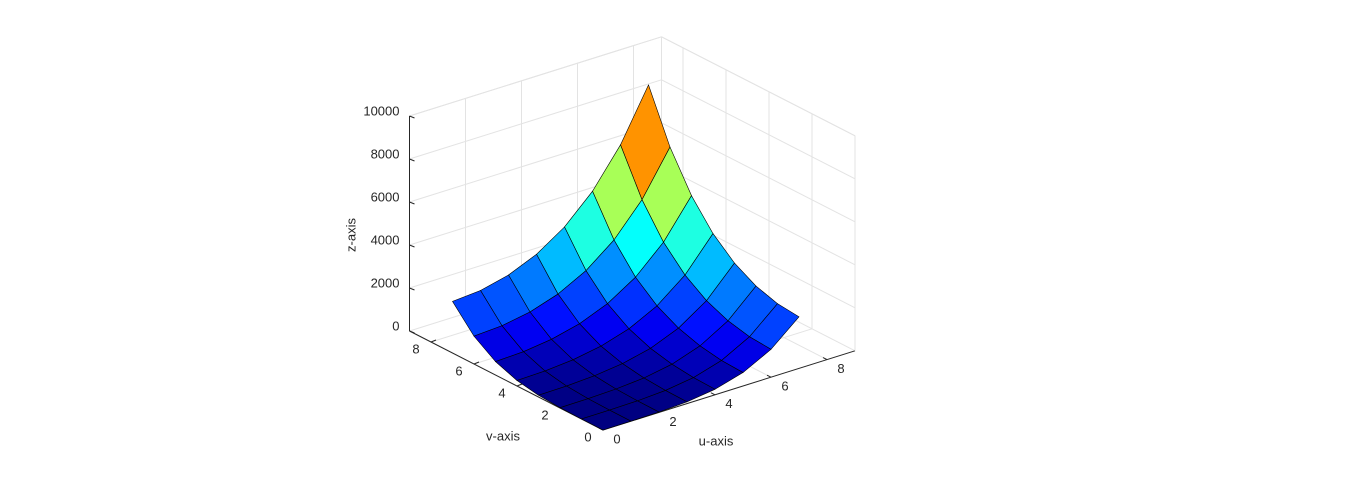  What do you see at coordinates (728, 403) in the screenshot?
I see `x-tick-label: 4` at bounding box center [728, 403].